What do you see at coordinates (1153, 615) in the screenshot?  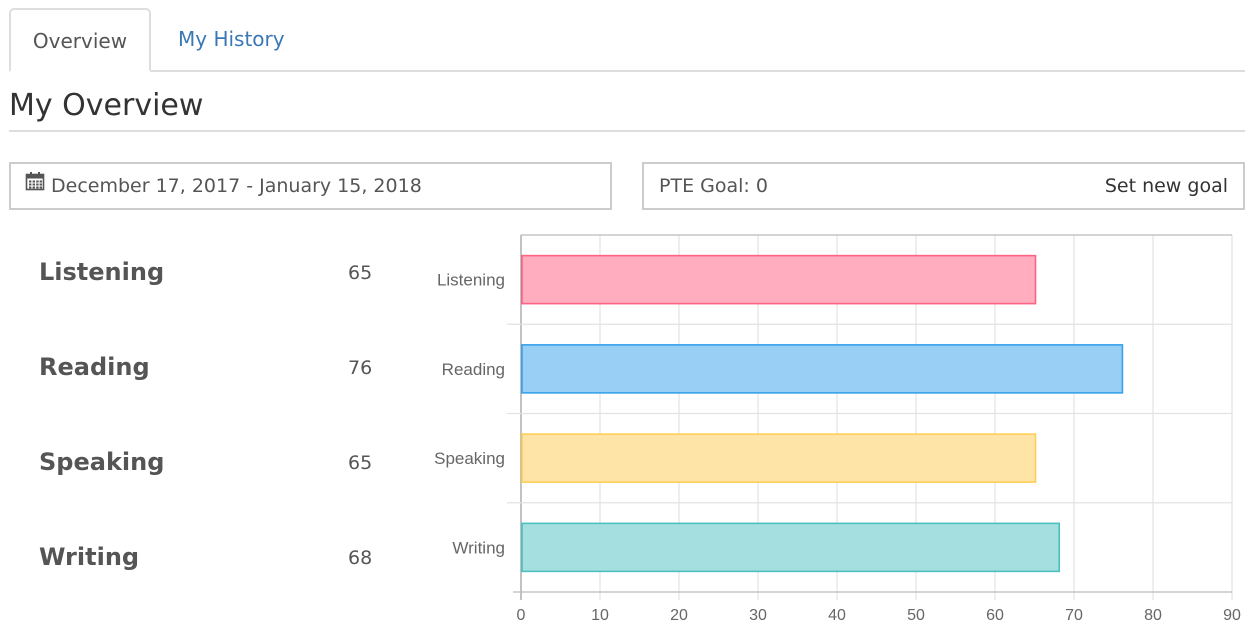 I see `x-tick-label: 80` at bounding box center [1153, 615].